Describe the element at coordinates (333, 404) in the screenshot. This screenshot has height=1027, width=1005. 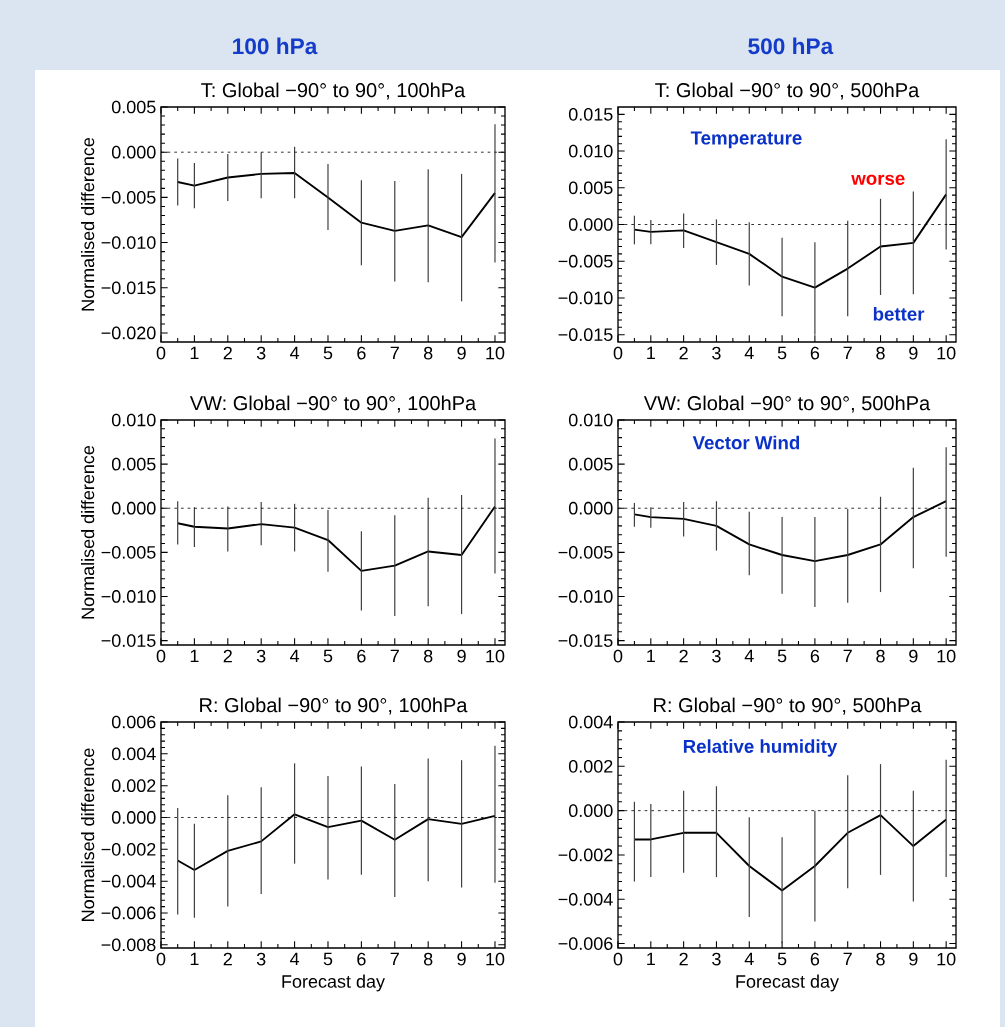
I see `chart-title: VW: Global −90° to 90°, 100hPa` at that location.